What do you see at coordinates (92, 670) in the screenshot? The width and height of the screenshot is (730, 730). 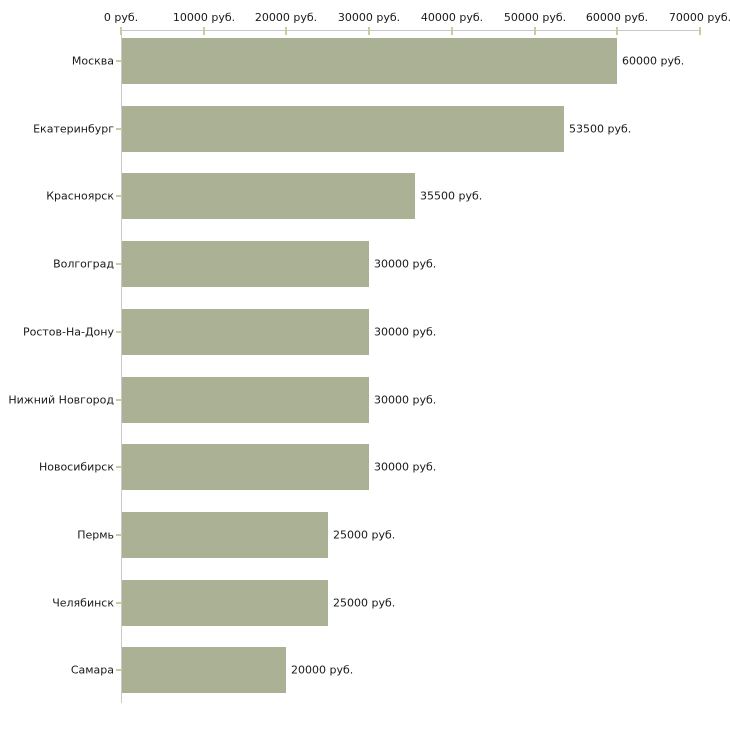 I see `category-label: Самара` at bounding box center [92, 670].